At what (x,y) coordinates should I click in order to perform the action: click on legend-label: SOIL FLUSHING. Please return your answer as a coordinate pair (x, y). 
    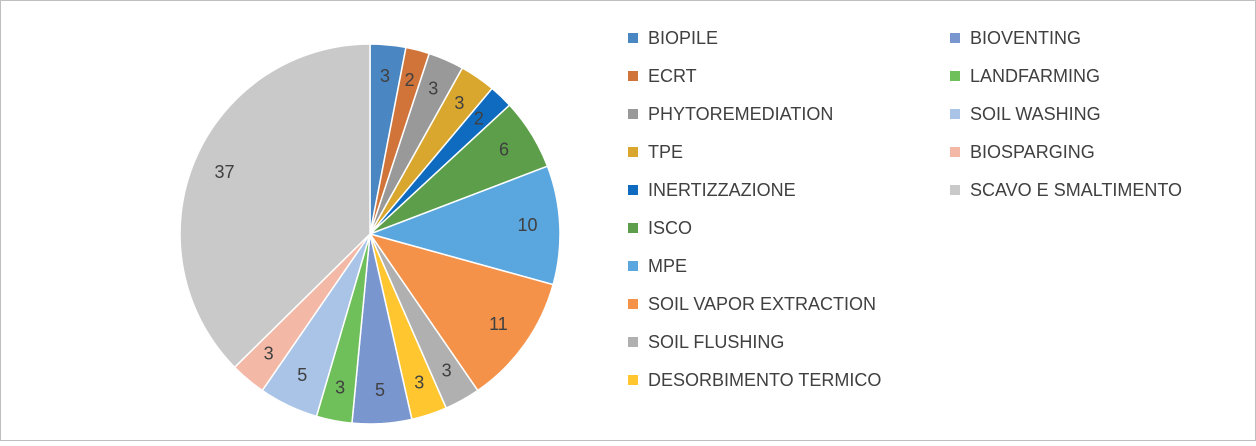
    Looking at the image, I should click on (716, 342).